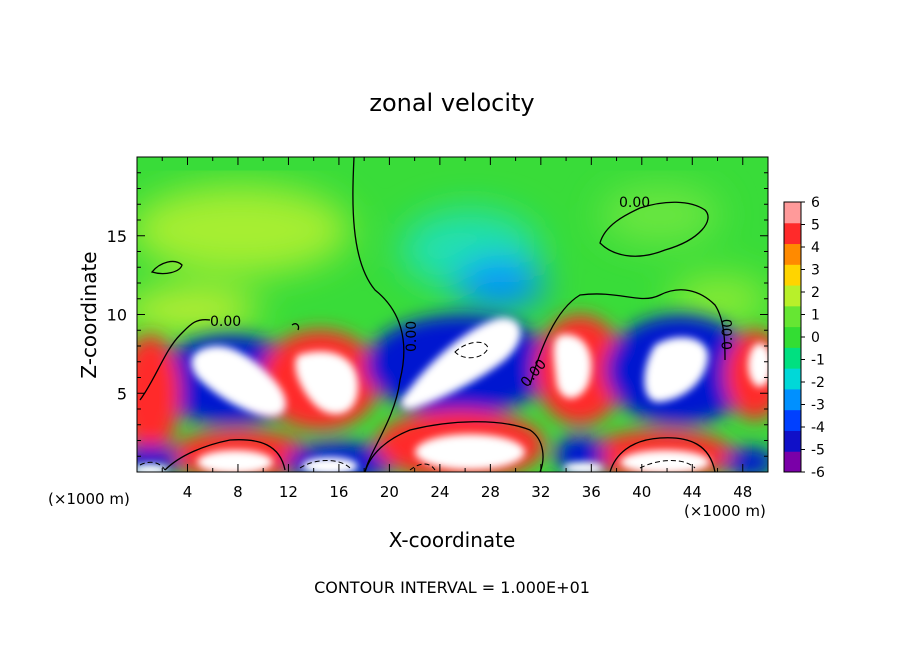 The height and width of the screenshot is (654, 904). What do you see at coordinates (439, 492) in the screenshot?
I see `x-tick-label: 24` at bounding box center [439, 492].